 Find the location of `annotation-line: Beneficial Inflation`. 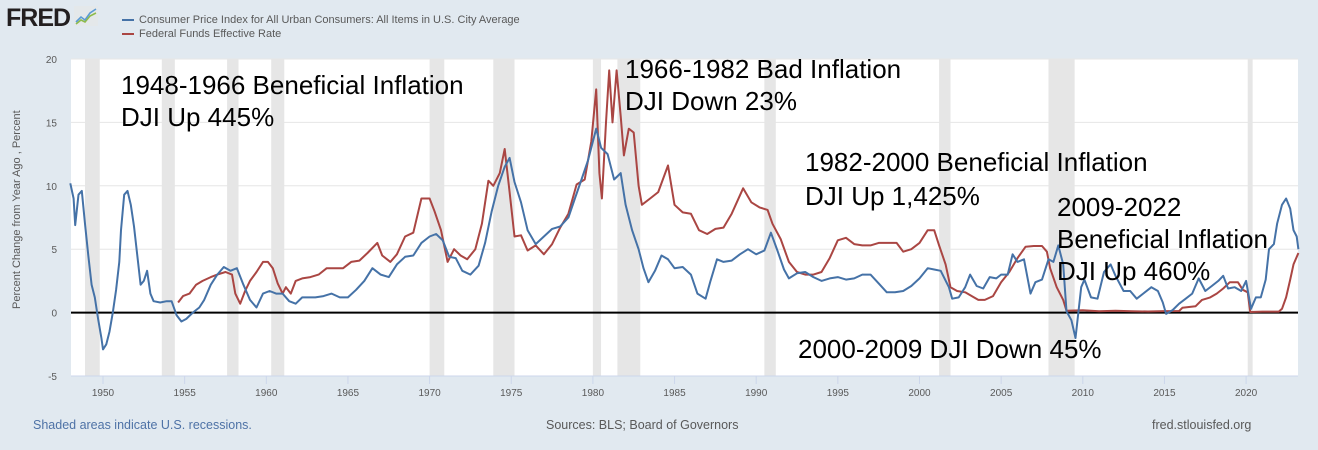

annotation-line: Beneficial Inflation is located at coordinates (1162, 239).